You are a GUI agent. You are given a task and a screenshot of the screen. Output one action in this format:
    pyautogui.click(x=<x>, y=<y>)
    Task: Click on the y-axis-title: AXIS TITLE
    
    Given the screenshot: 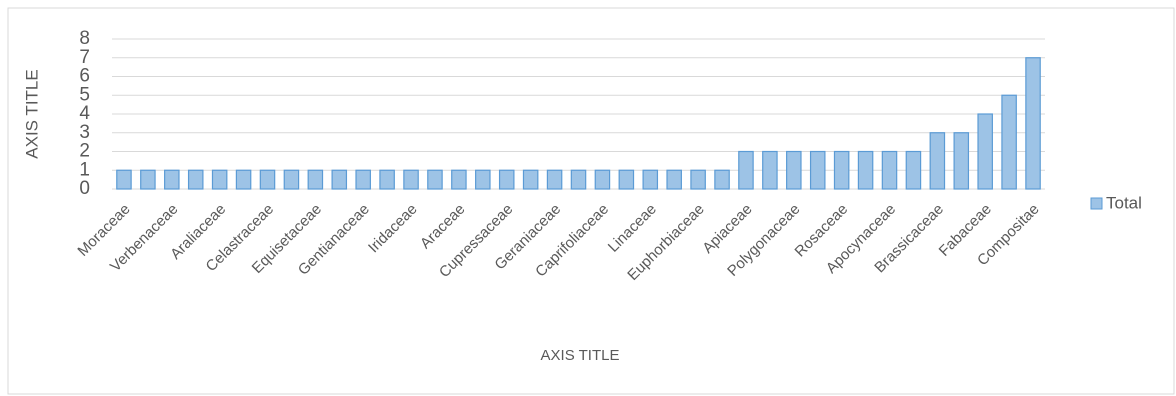 What is the action you would take?
    pyautogui.click(x=31, y=113)
    